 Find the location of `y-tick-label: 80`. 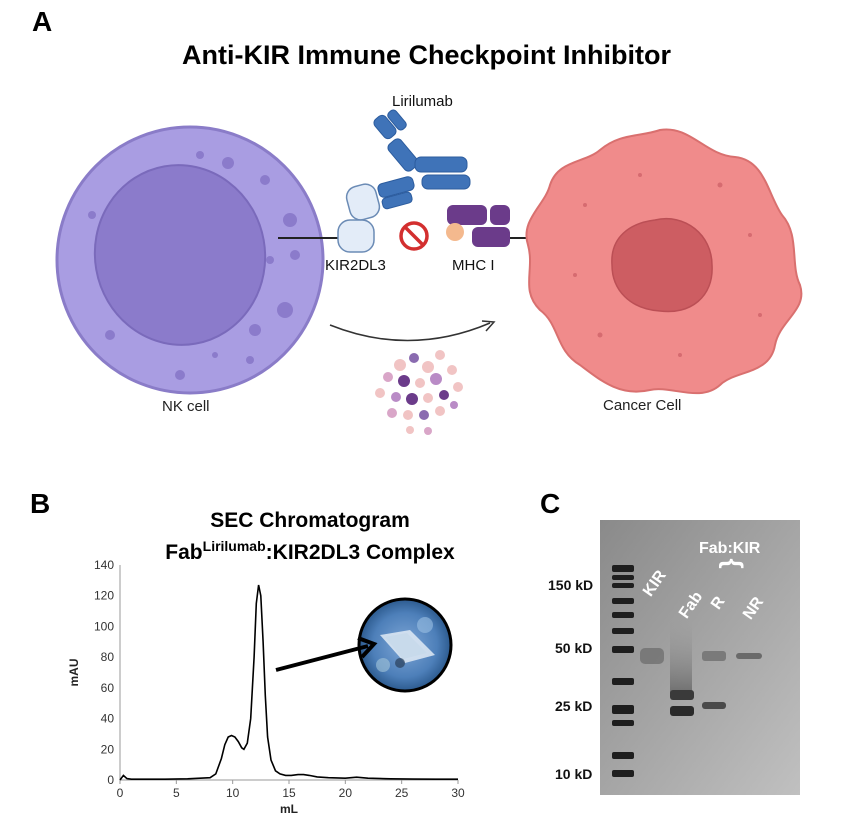

y-tick-label: 80 is located at coordinates (108, 657).